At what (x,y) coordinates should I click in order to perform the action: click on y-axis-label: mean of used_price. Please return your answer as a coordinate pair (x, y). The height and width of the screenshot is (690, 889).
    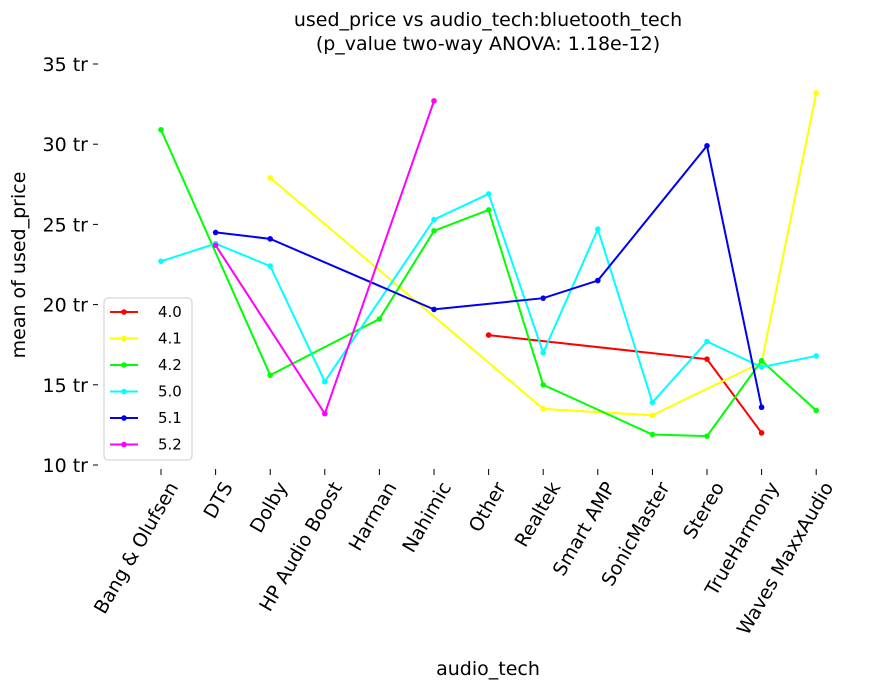
    Looking at the image, I should click on (19, 265).